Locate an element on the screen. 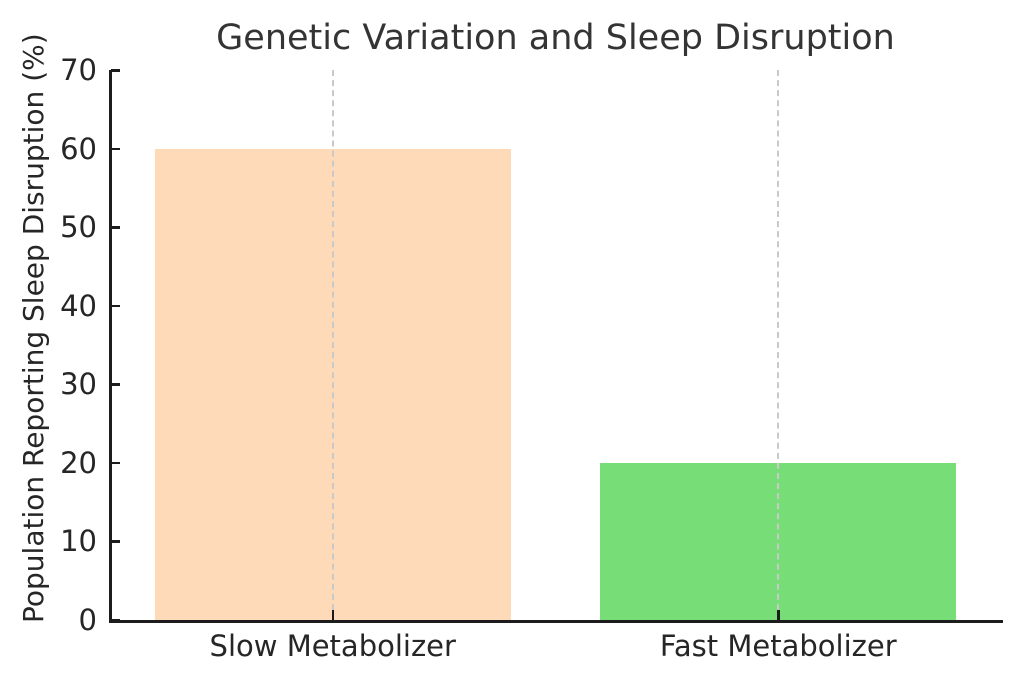 This screenshot has width=1024, height=683. y-axis-spine is located at coordinates (110, 346).